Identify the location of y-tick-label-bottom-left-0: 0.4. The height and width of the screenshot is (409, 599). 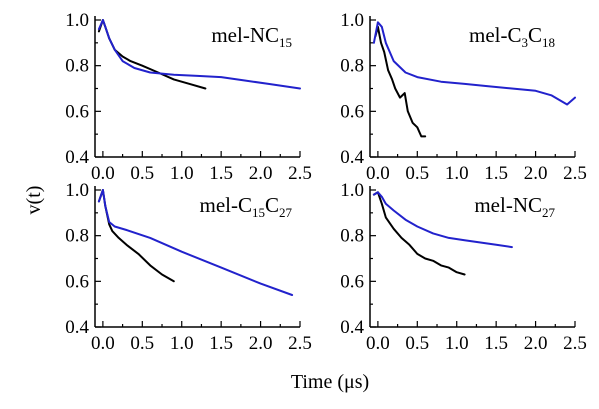
(77, 327).